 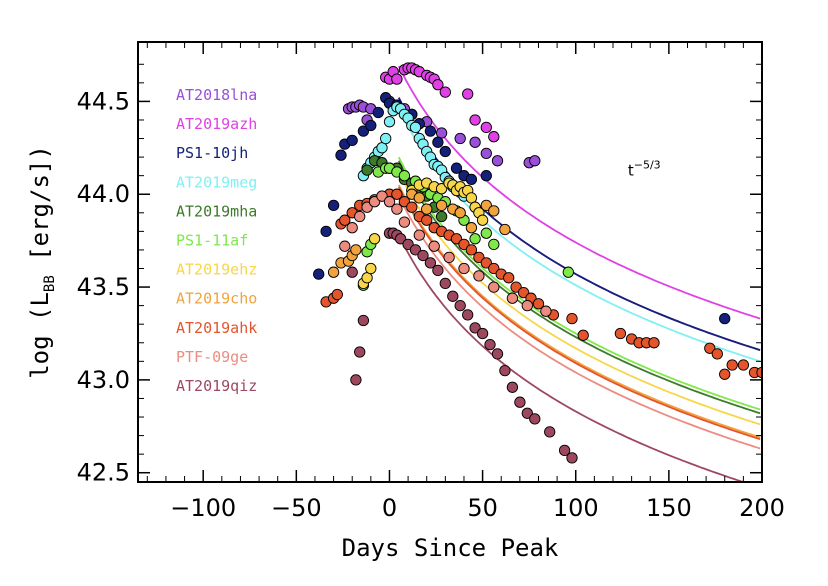 What do you see at coordinates (212, 153) in the screenshot?
I see `legend-entry: PS1-10jh` at bounding box center [212, 153].